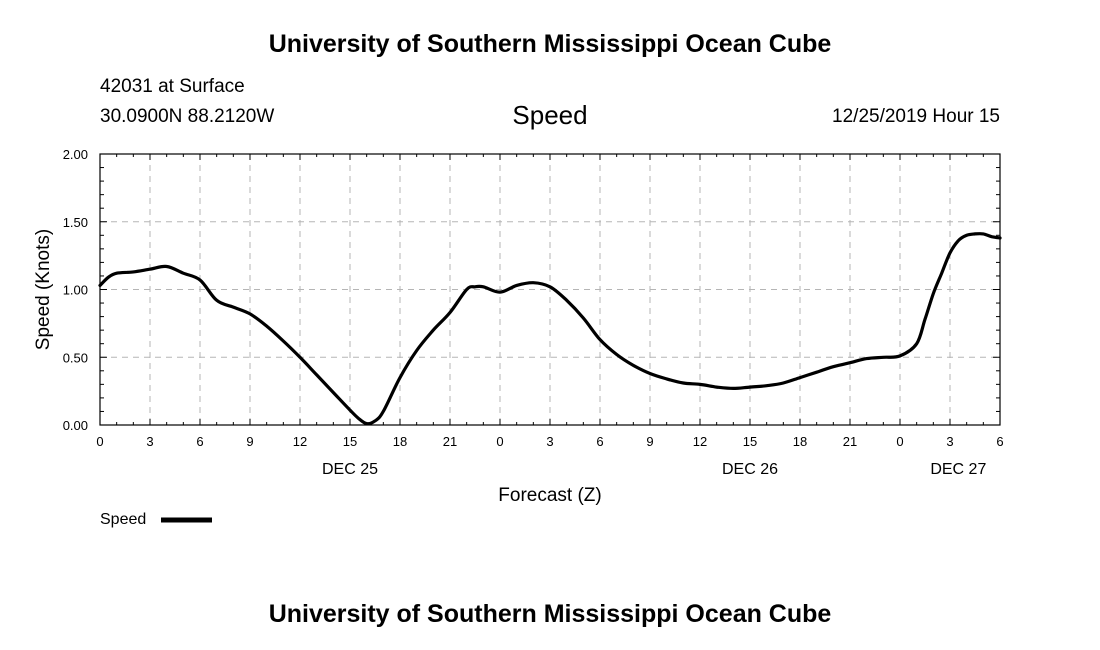  I want to click on station-label: 42031 at Surface, so click(172, 86).